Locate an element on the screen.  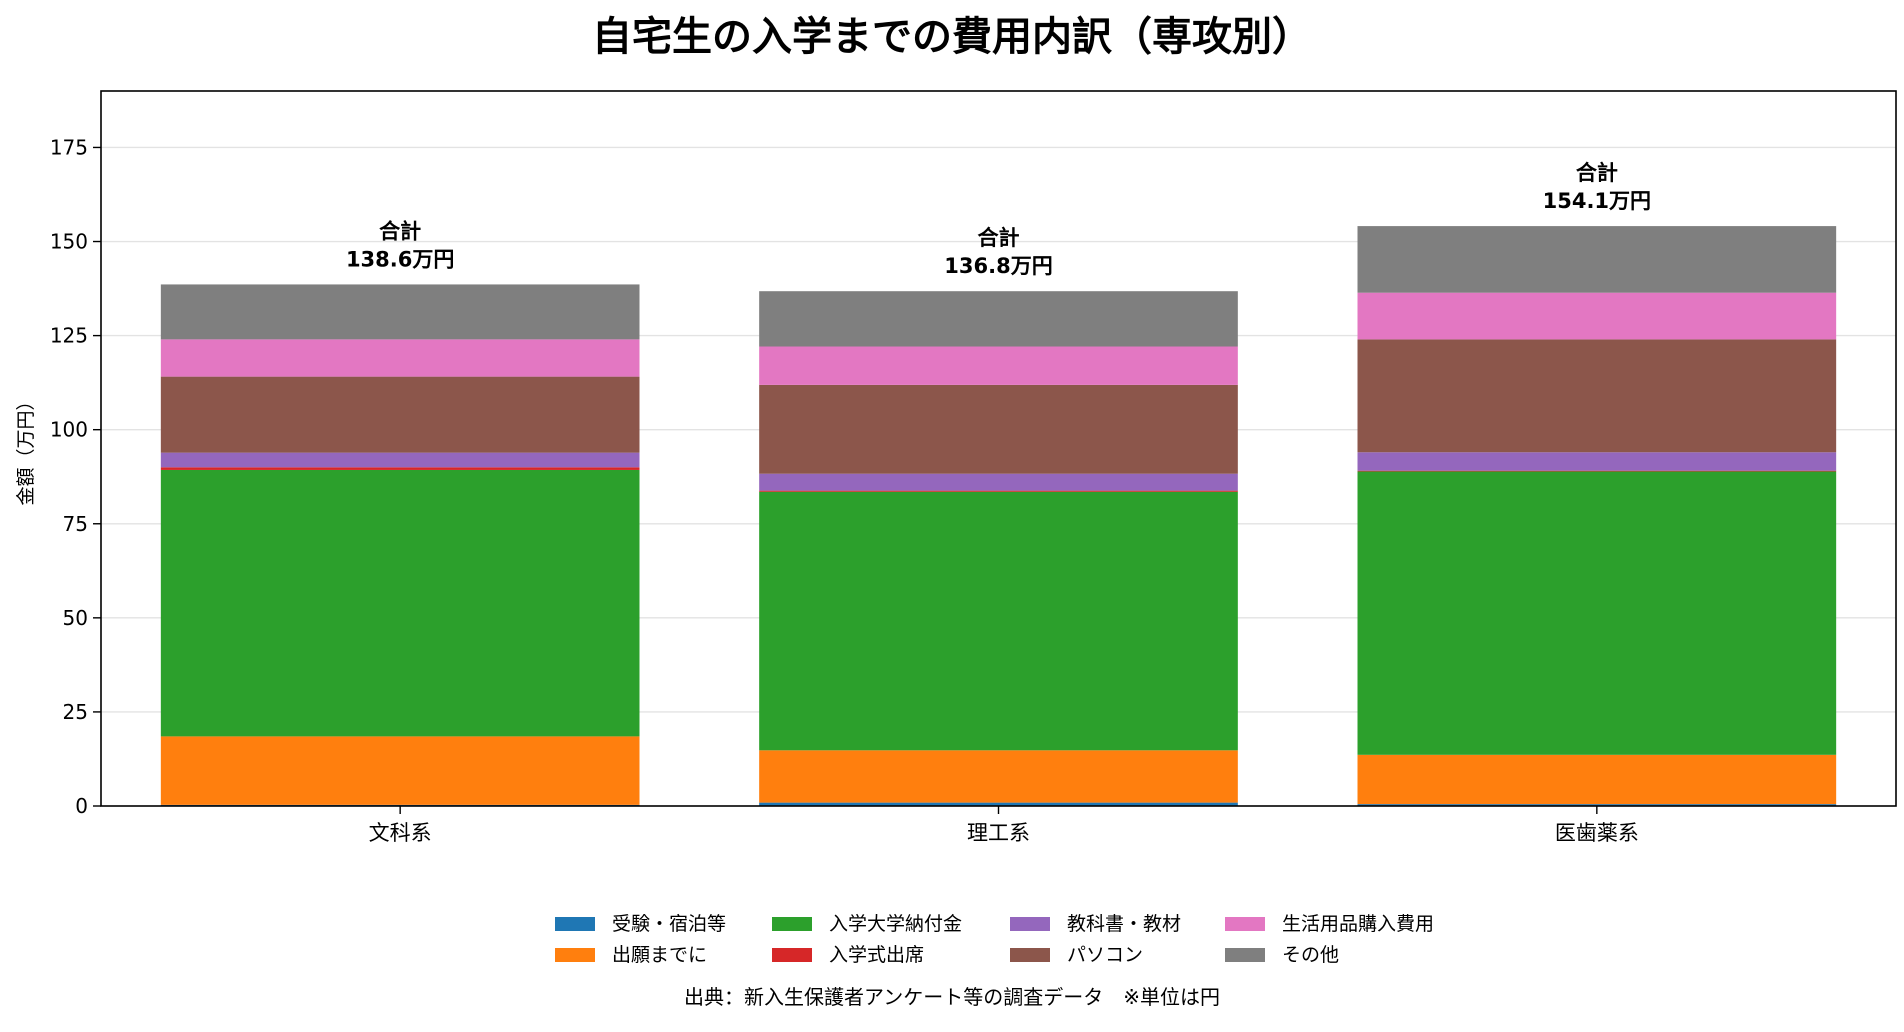
x-tick-label: 医歯薬系 is located at coordinates (1597, 833).